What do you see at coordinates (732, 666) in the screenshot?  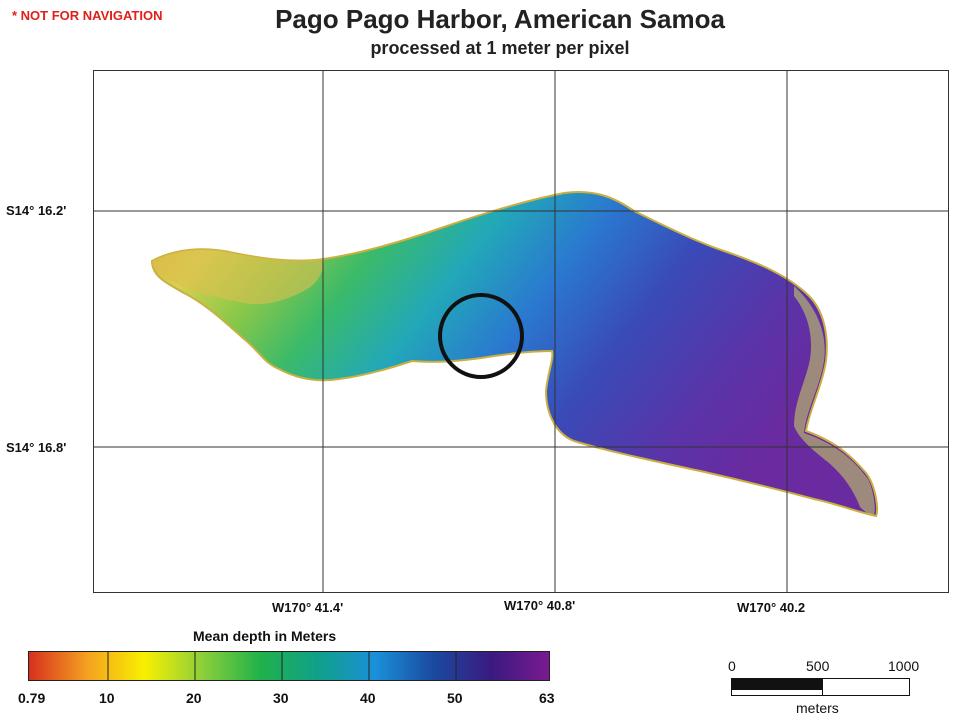 I see `scalebar-label-0: 0` at bounding box center [732, 666].